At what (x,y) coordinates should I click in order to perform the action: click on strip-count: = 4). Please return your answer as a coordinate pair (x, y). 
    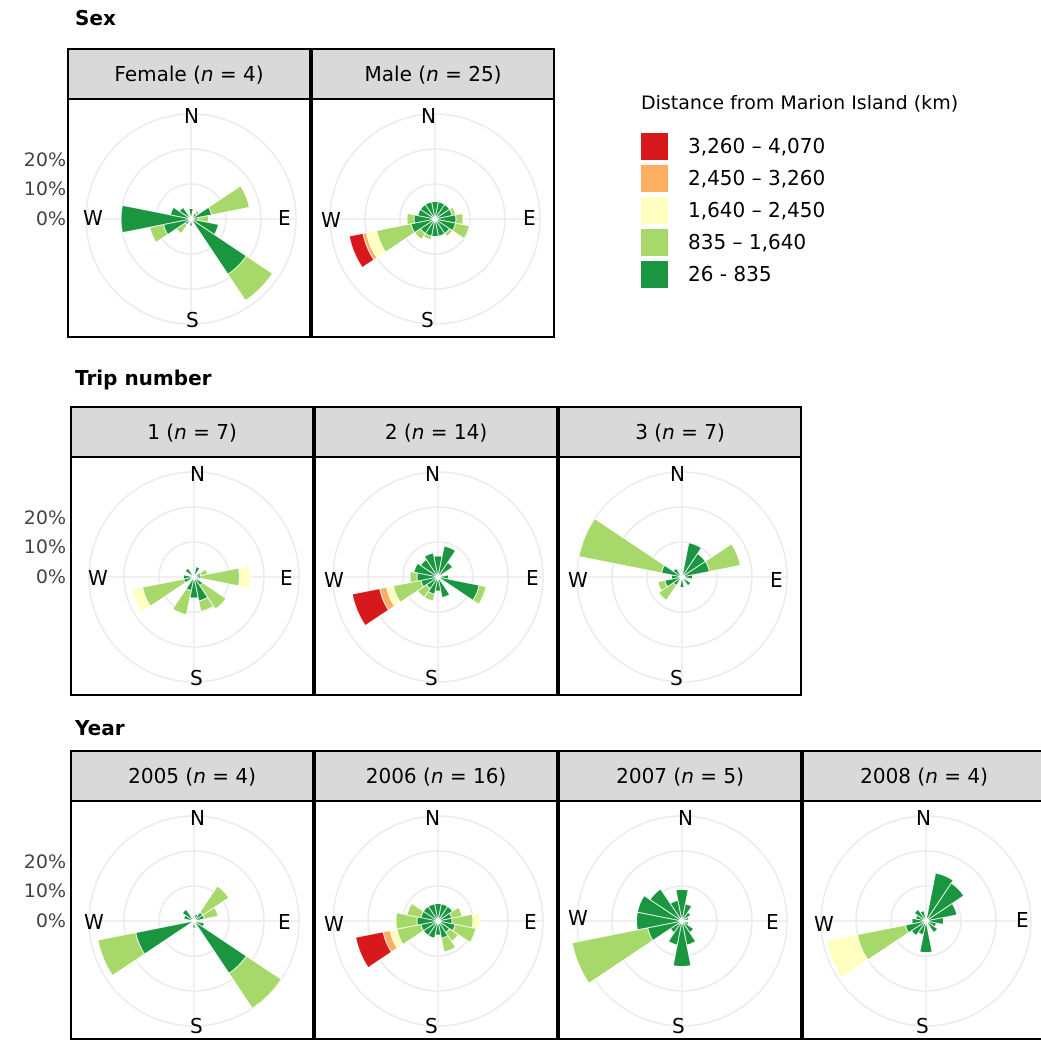
    Looking at the image, I should click on (238, 74).